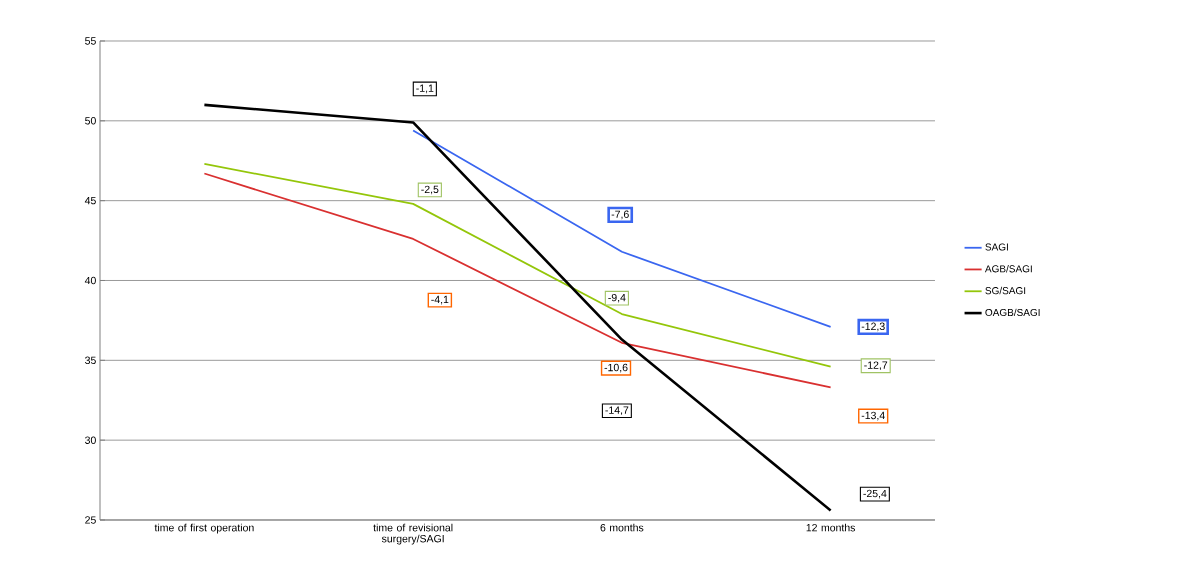 The image size is (1192, 570). I want to click on annotation: -4,1, so click(440, 300).